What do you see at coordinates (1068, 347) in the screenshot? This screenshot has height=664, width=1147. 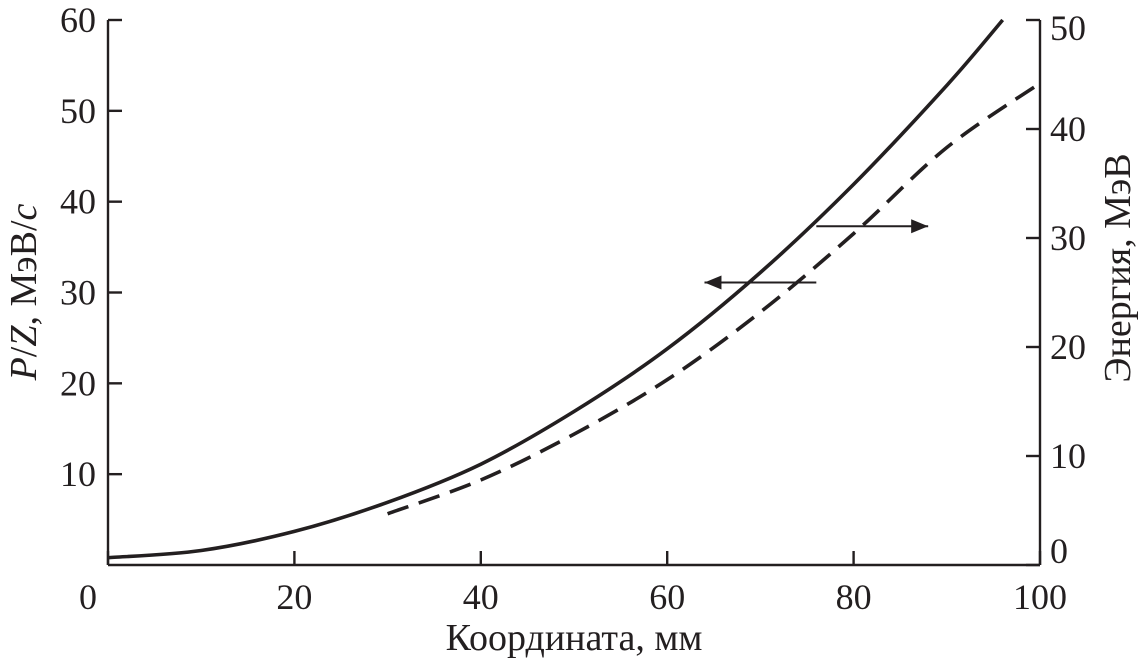 I see `y-right-tick-label: 20` at bounding box center [1068, 347].